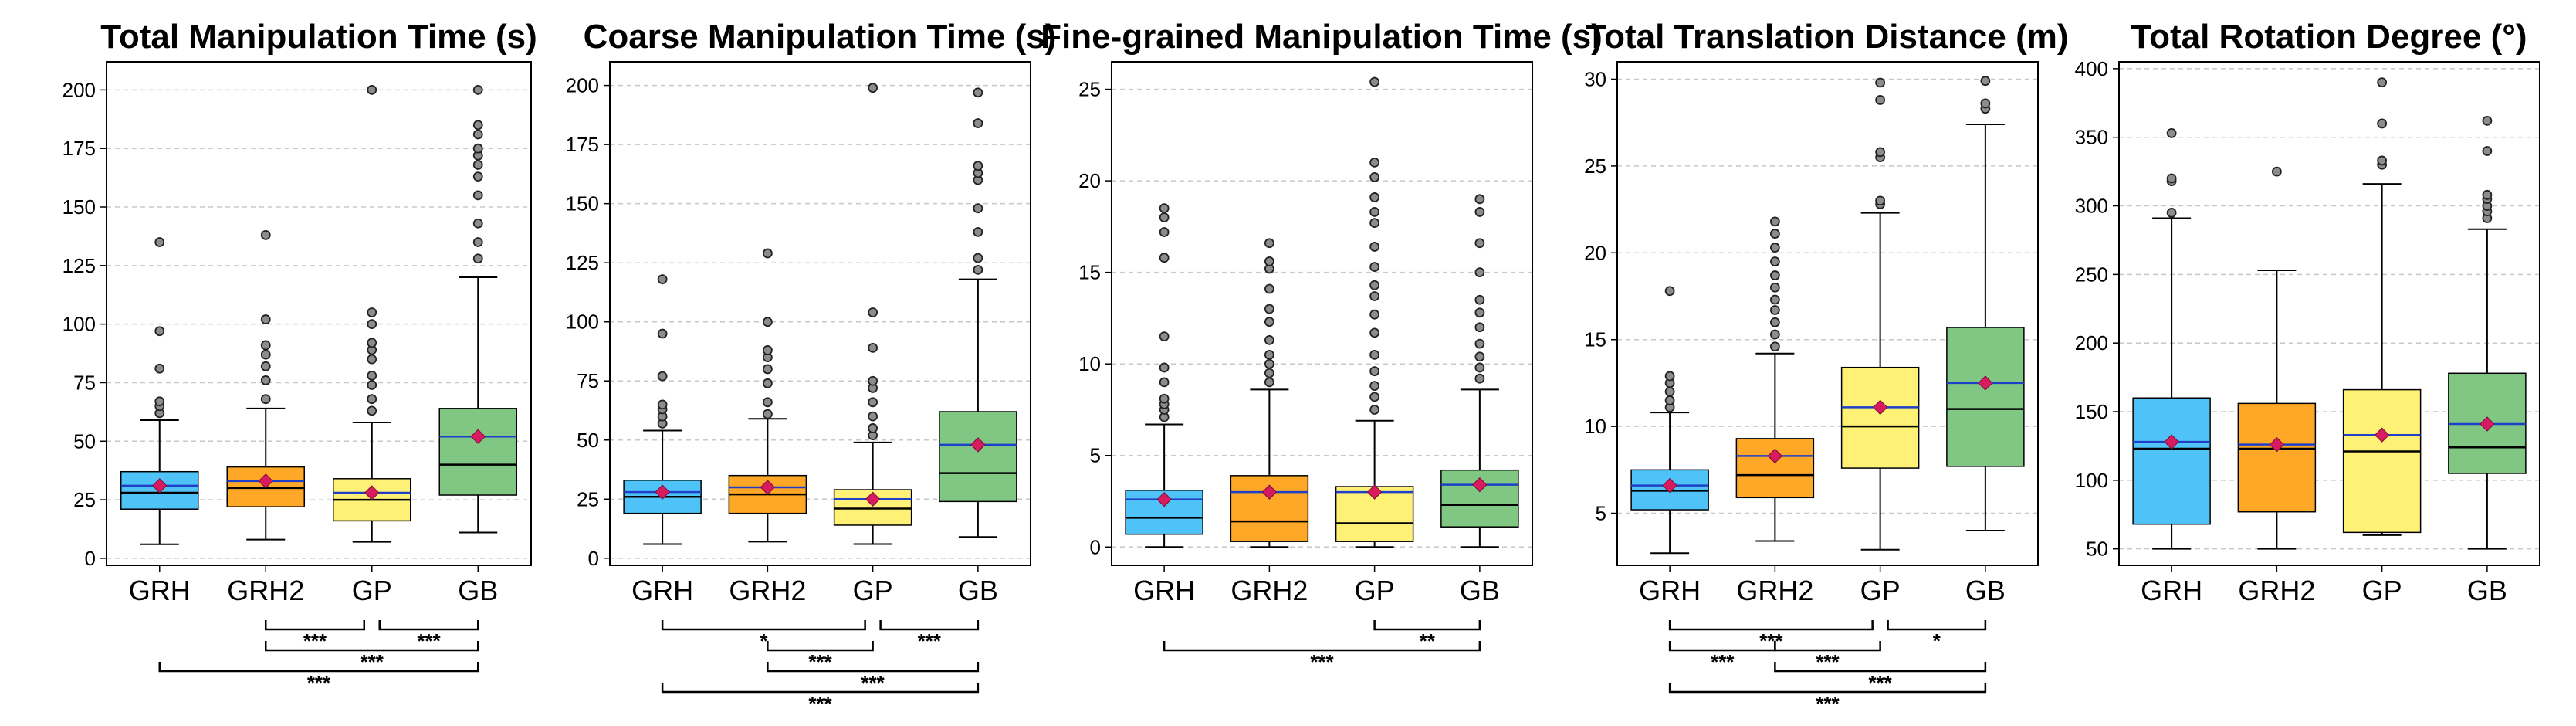 The image size is (2576, 726). What do you see at coordinates (582, 144) in the screenshot?
I see `y-tick-label: 175` at bounding box center [582, 144].